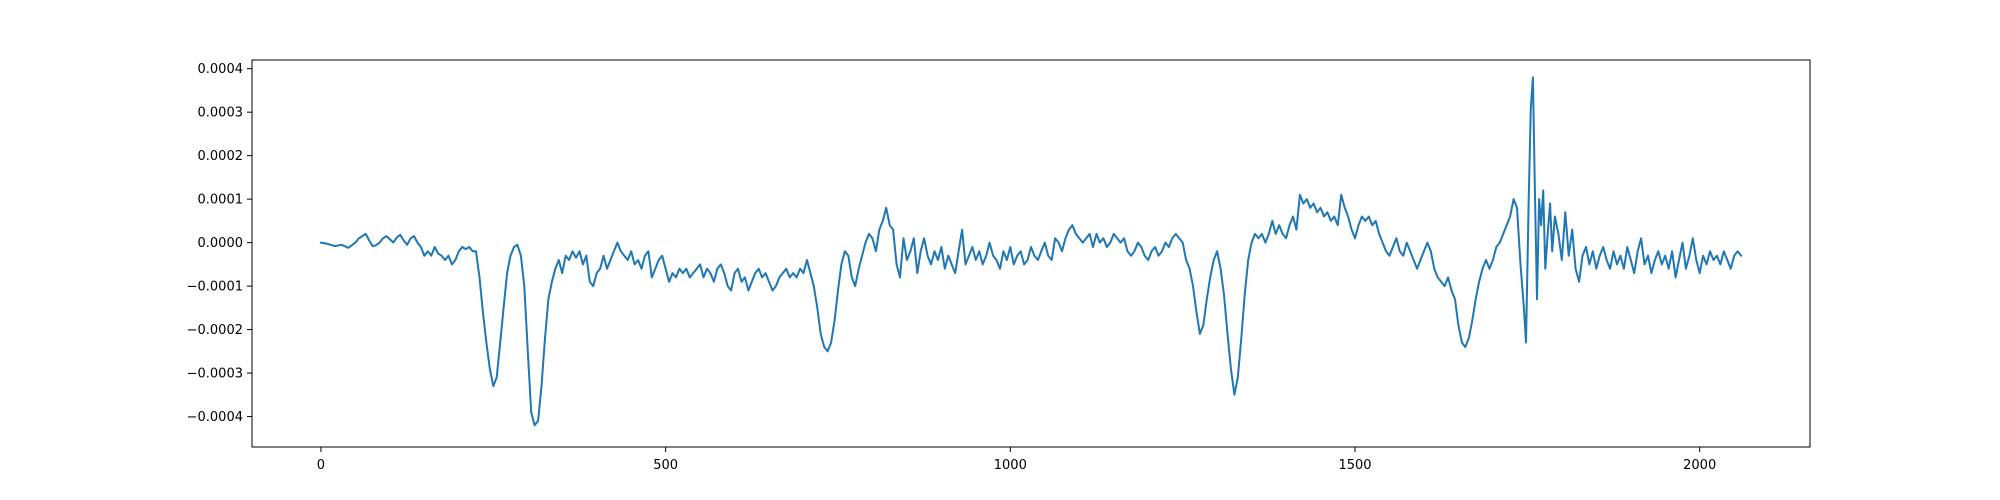 This screenshot has width=2000, height=500. I want to click on y-tick-label: 0.0000, so click(221, 243).